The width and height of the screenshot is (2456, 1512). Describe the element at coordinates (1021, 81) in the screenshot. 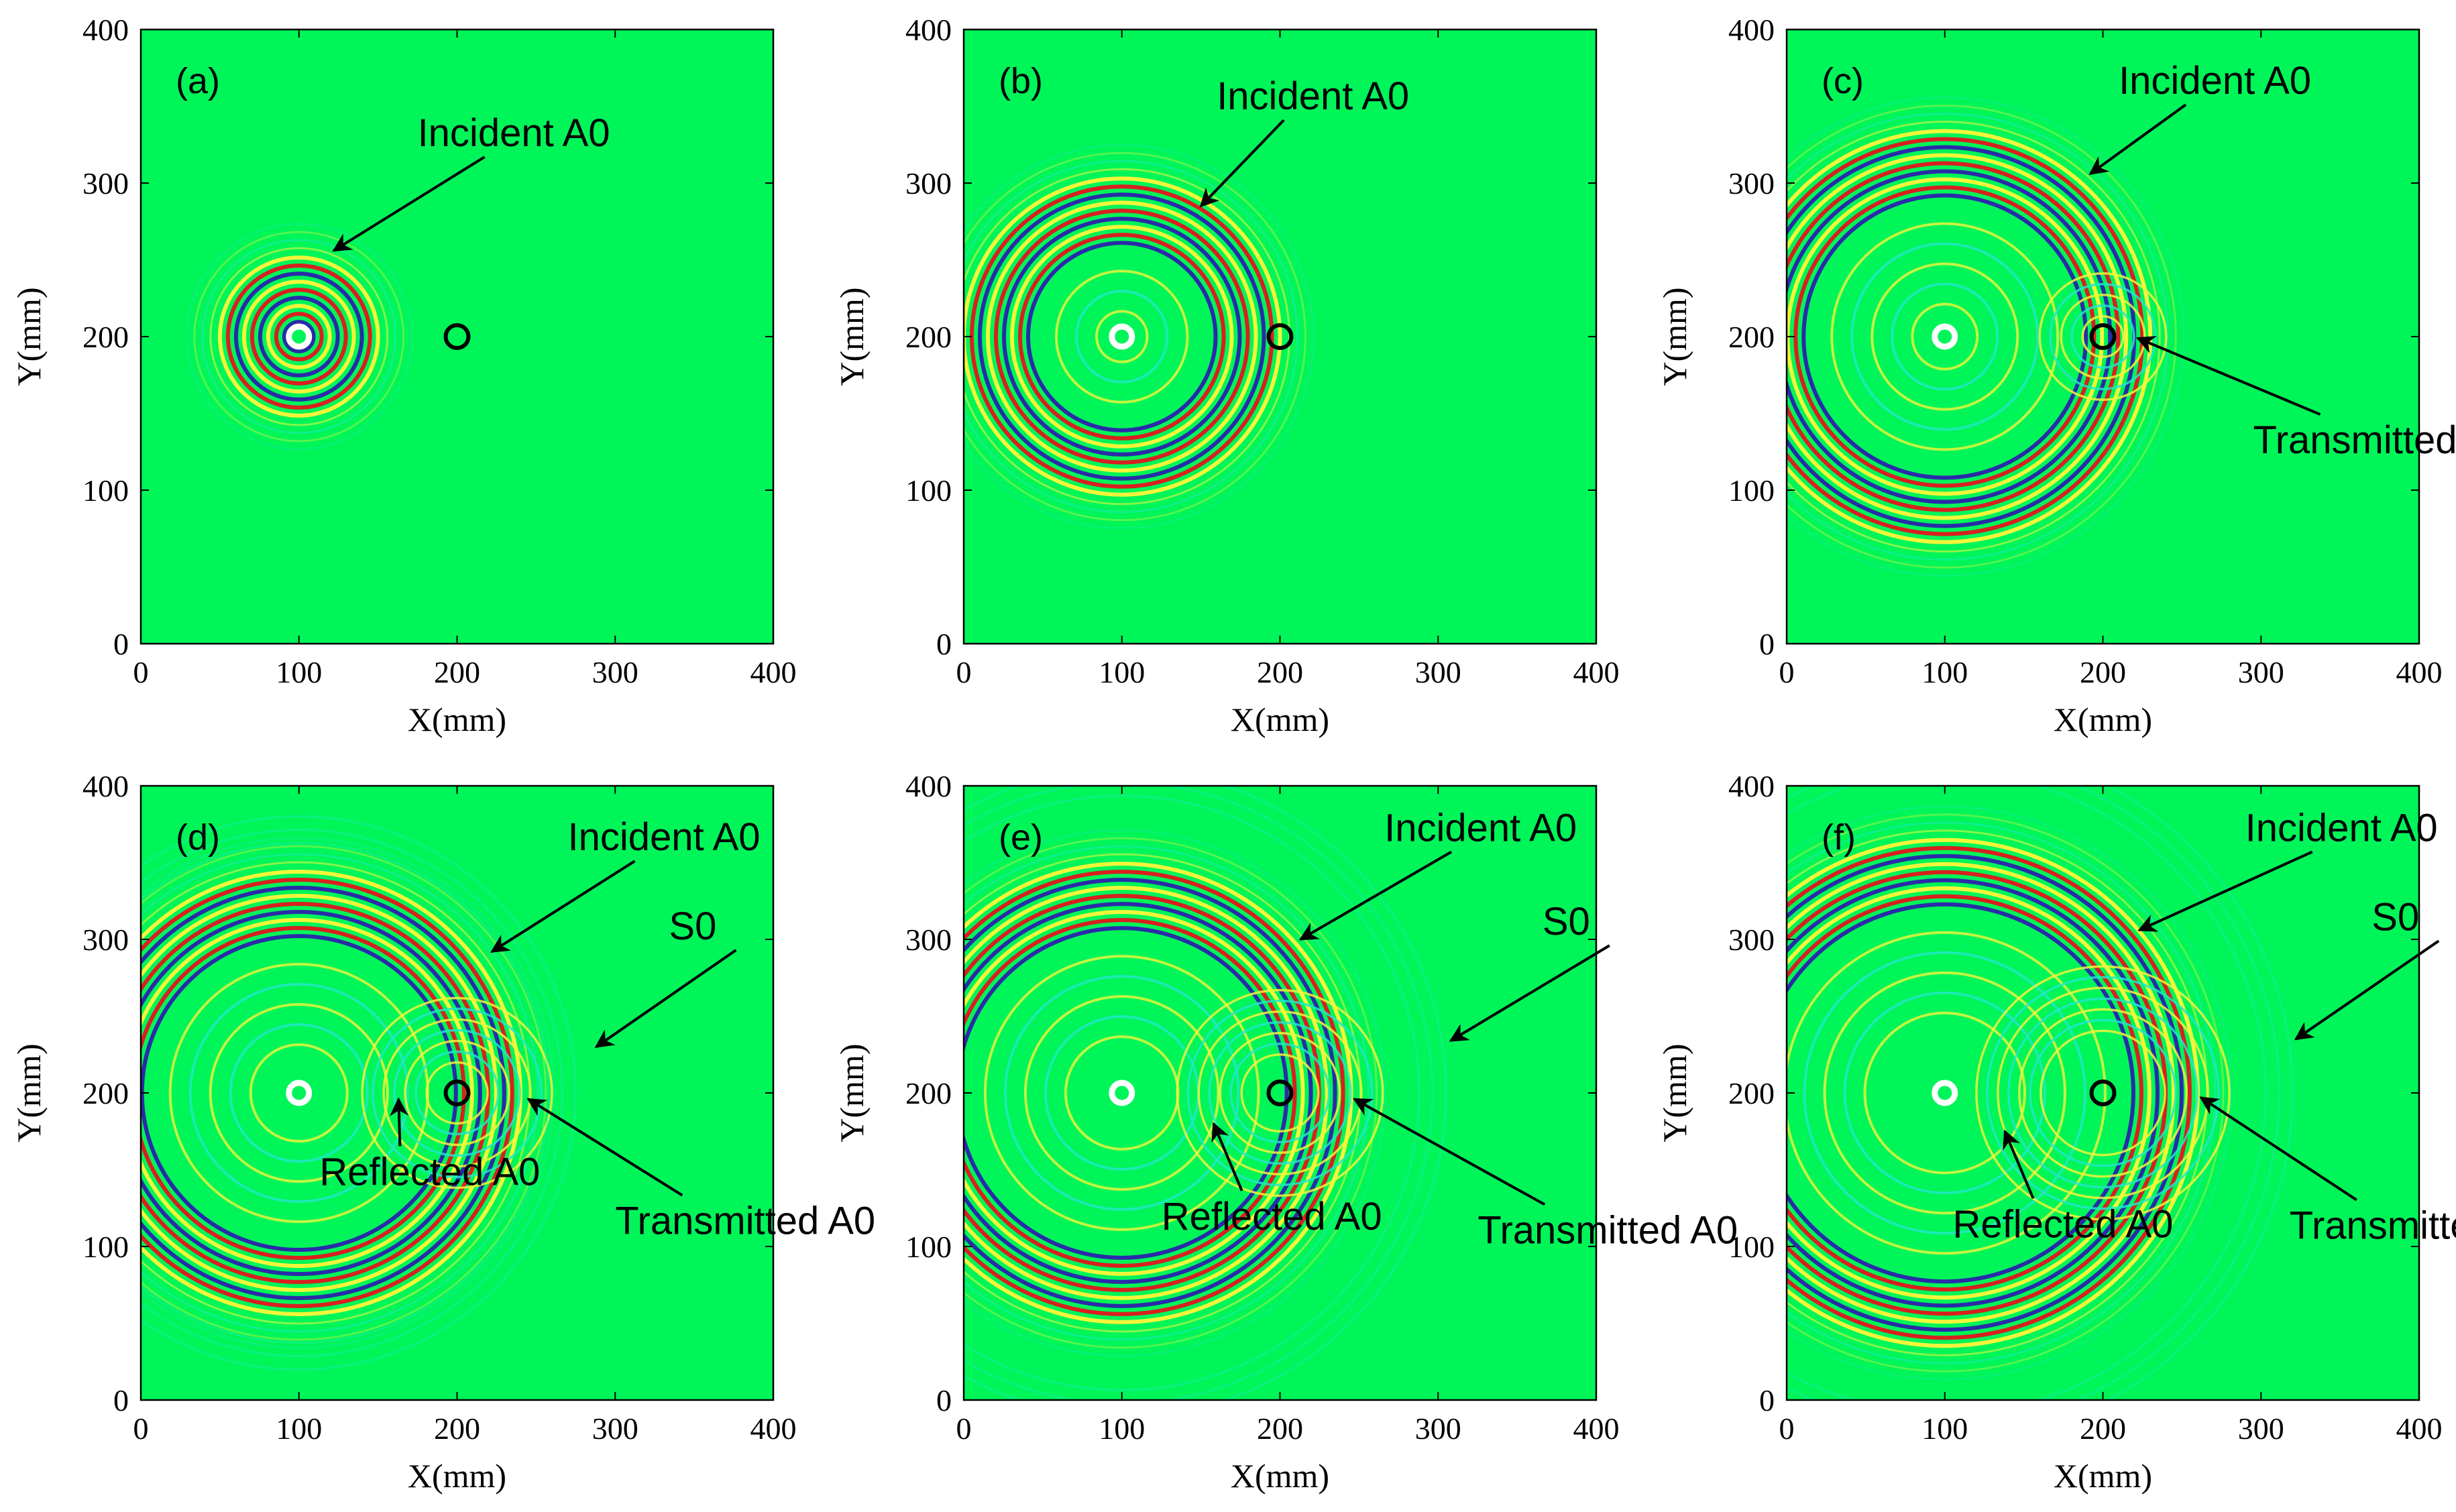

I see `panel-letter: (b)` at that location.